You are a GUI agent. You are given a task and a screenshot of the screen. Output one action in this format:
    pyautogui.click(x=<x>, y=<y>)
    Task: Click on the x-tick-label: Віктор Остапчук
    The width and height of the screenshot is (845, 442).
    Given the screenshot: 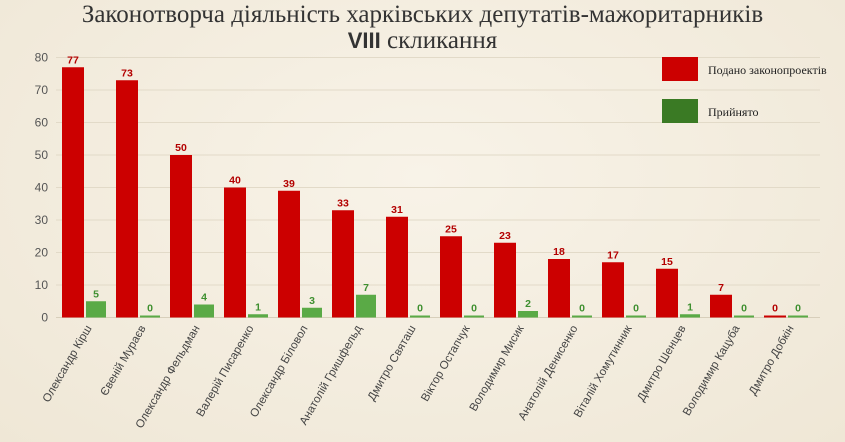 What is the action you would take?
    pyautogui.click(x=446, y=363)
    